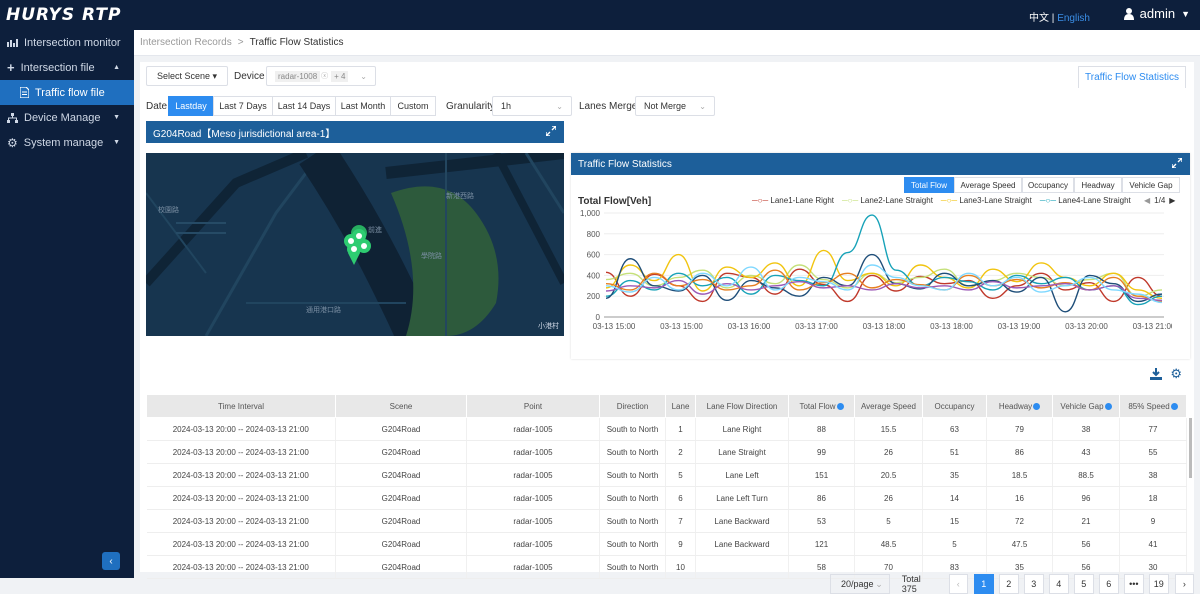 This screenshot has height=594, width=1200. I want to click on column-header: Point, so click(533, 406).